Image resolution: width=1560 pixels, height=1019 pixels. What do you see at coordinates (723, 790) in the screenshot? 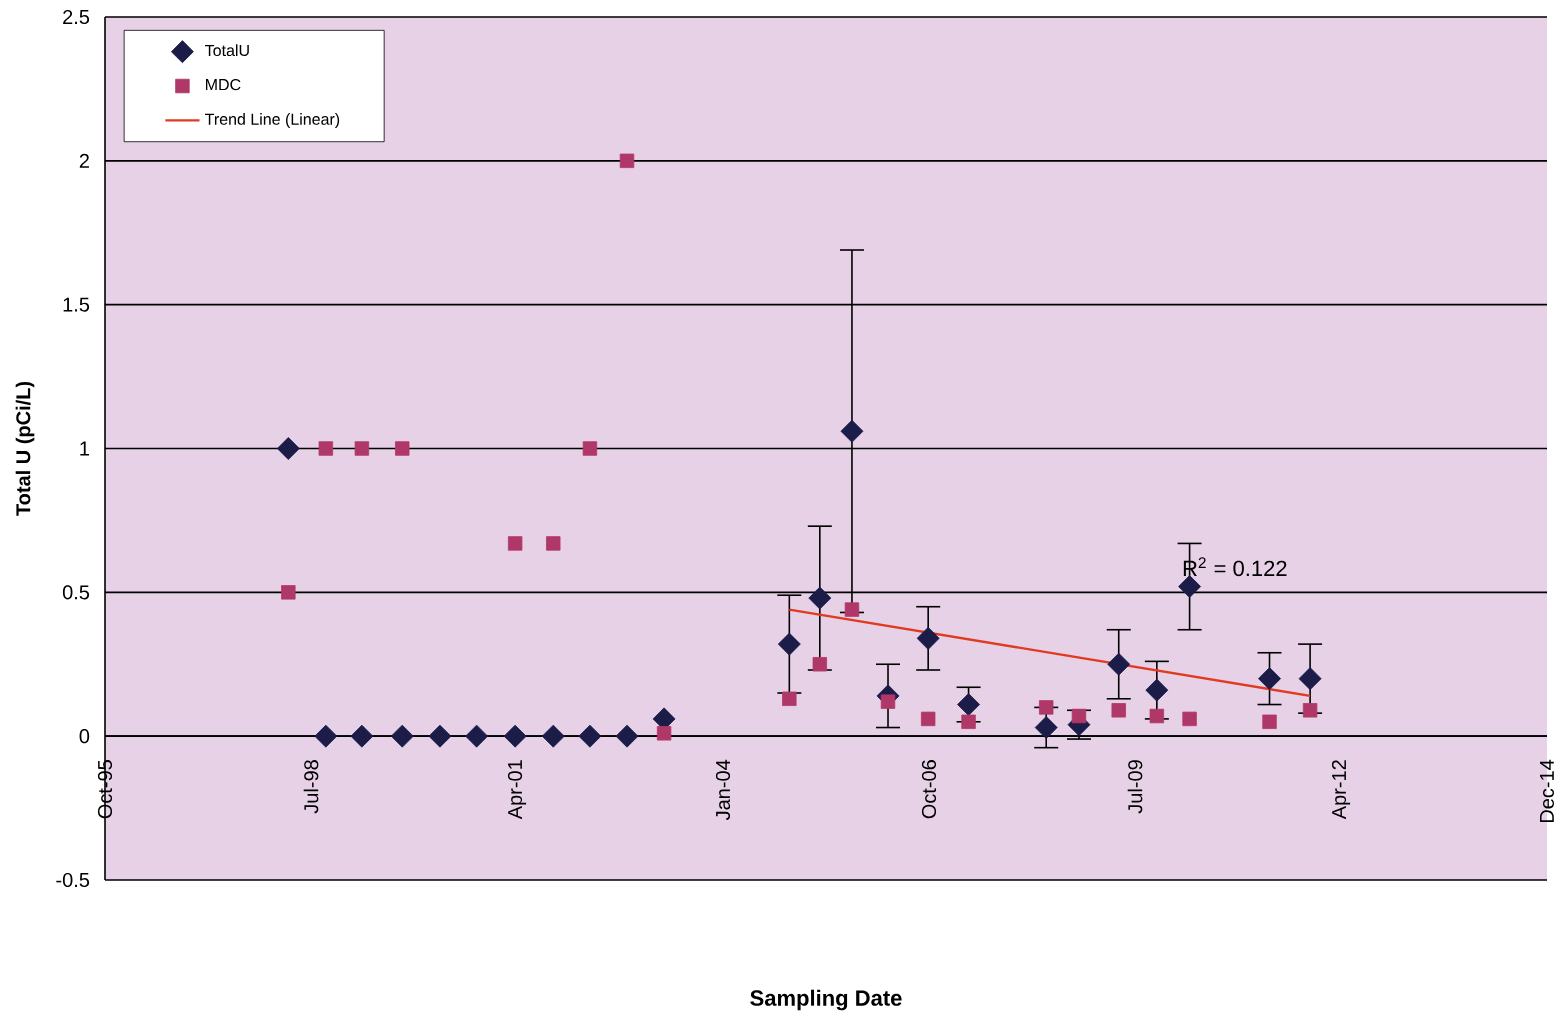
I see `x-tick-label: Jan-04` at bounding box center [723, 790].